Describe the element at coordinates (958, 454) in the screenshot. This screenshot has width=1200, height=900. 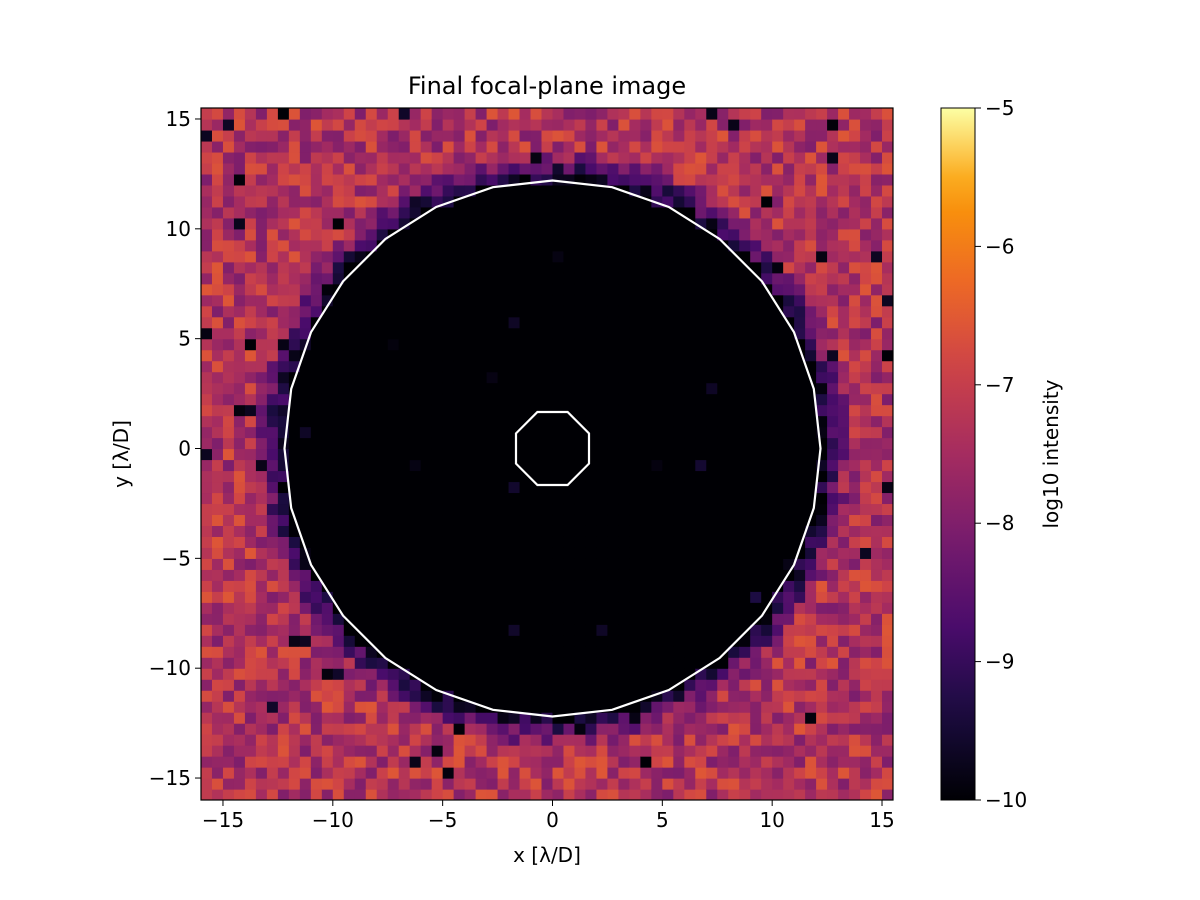
I see `colorbar-gradient` at that location.